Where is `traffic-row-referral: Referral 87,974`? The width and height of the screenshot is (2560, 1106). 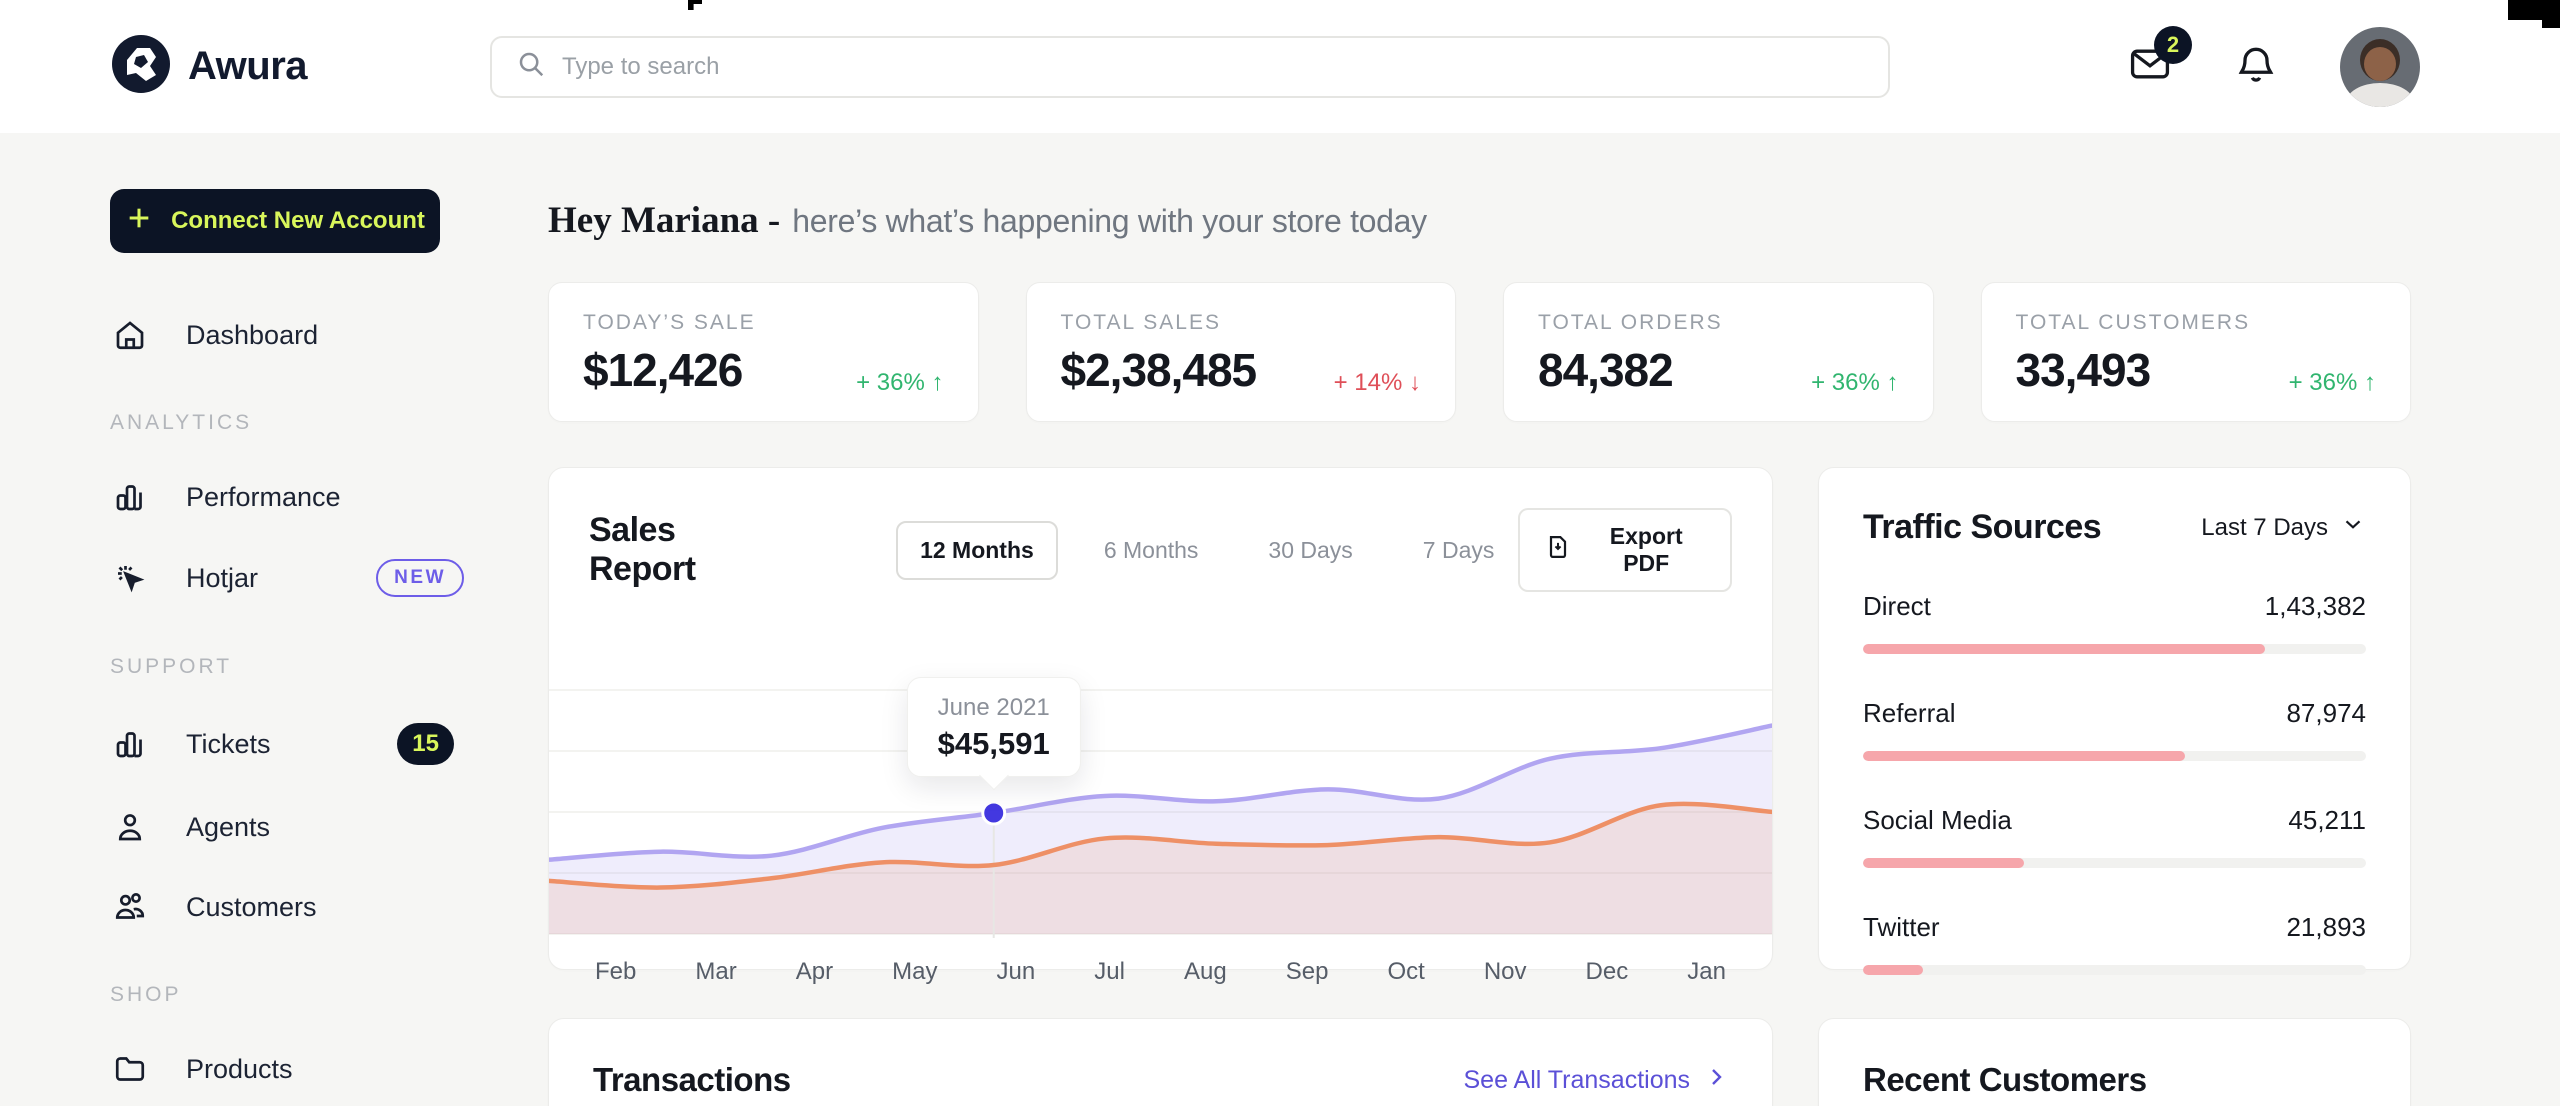 traffic-row-referral: Referral 87,974 is located at coordinates (2114, 729).